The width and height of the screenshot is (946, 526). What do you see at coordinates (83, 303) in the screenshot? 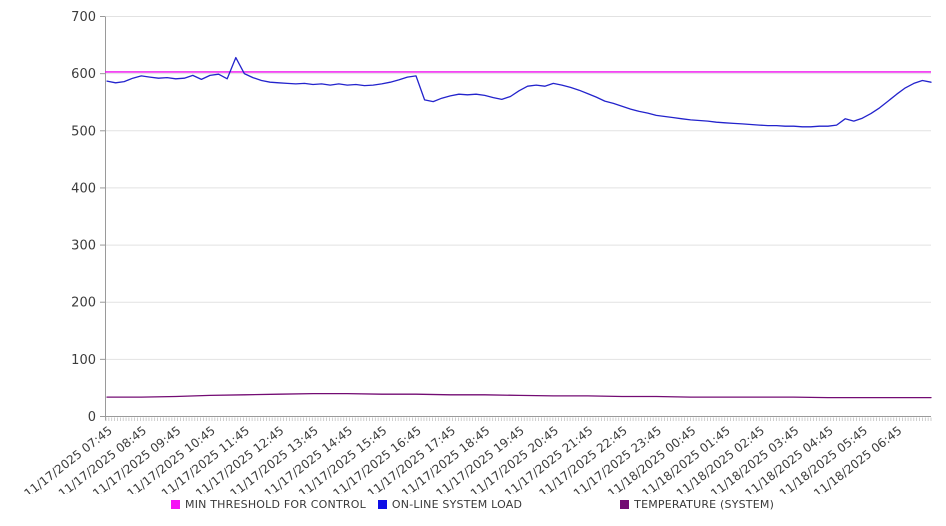
I see `y-axis-label: 200` at bounding box center [83, 303].